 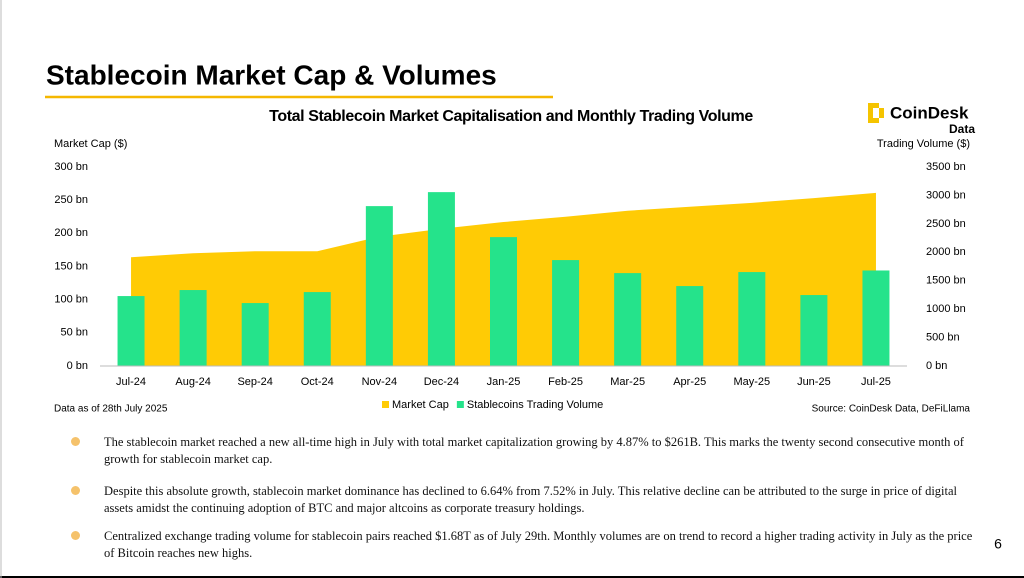 I want to click on note-right: Source: CoinDesk Data, DeFiLlama, so click(x=891, y=409).